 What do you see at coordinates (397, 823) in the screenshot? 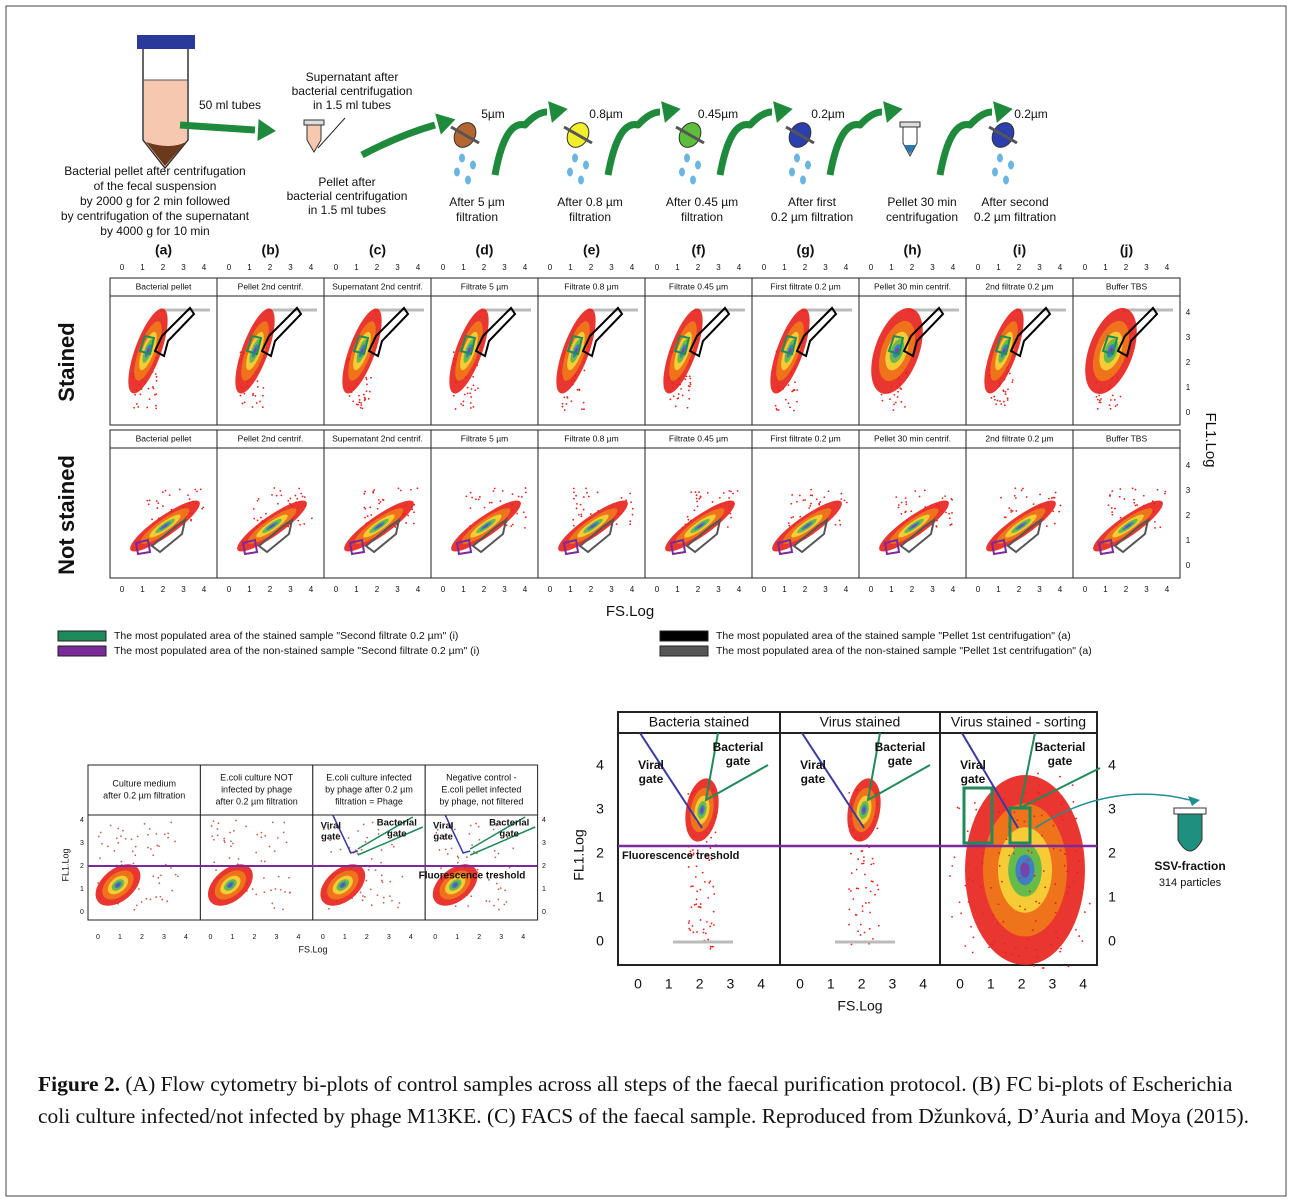
I see `bacterial-gate-label: Bacterial` at bounding box center [397, 823].